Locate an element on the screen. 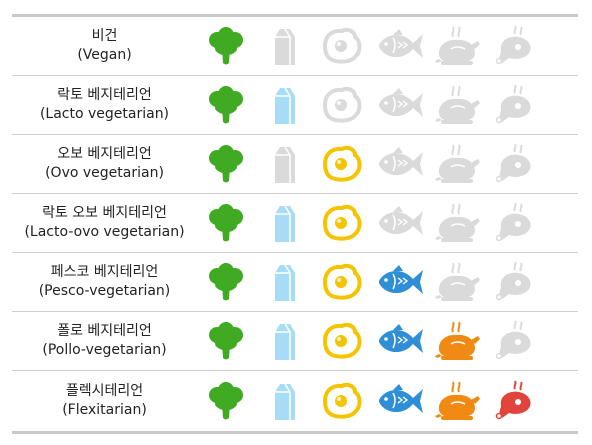  table-row: 비건 (Vegan) is located at coordinates (295, 46).